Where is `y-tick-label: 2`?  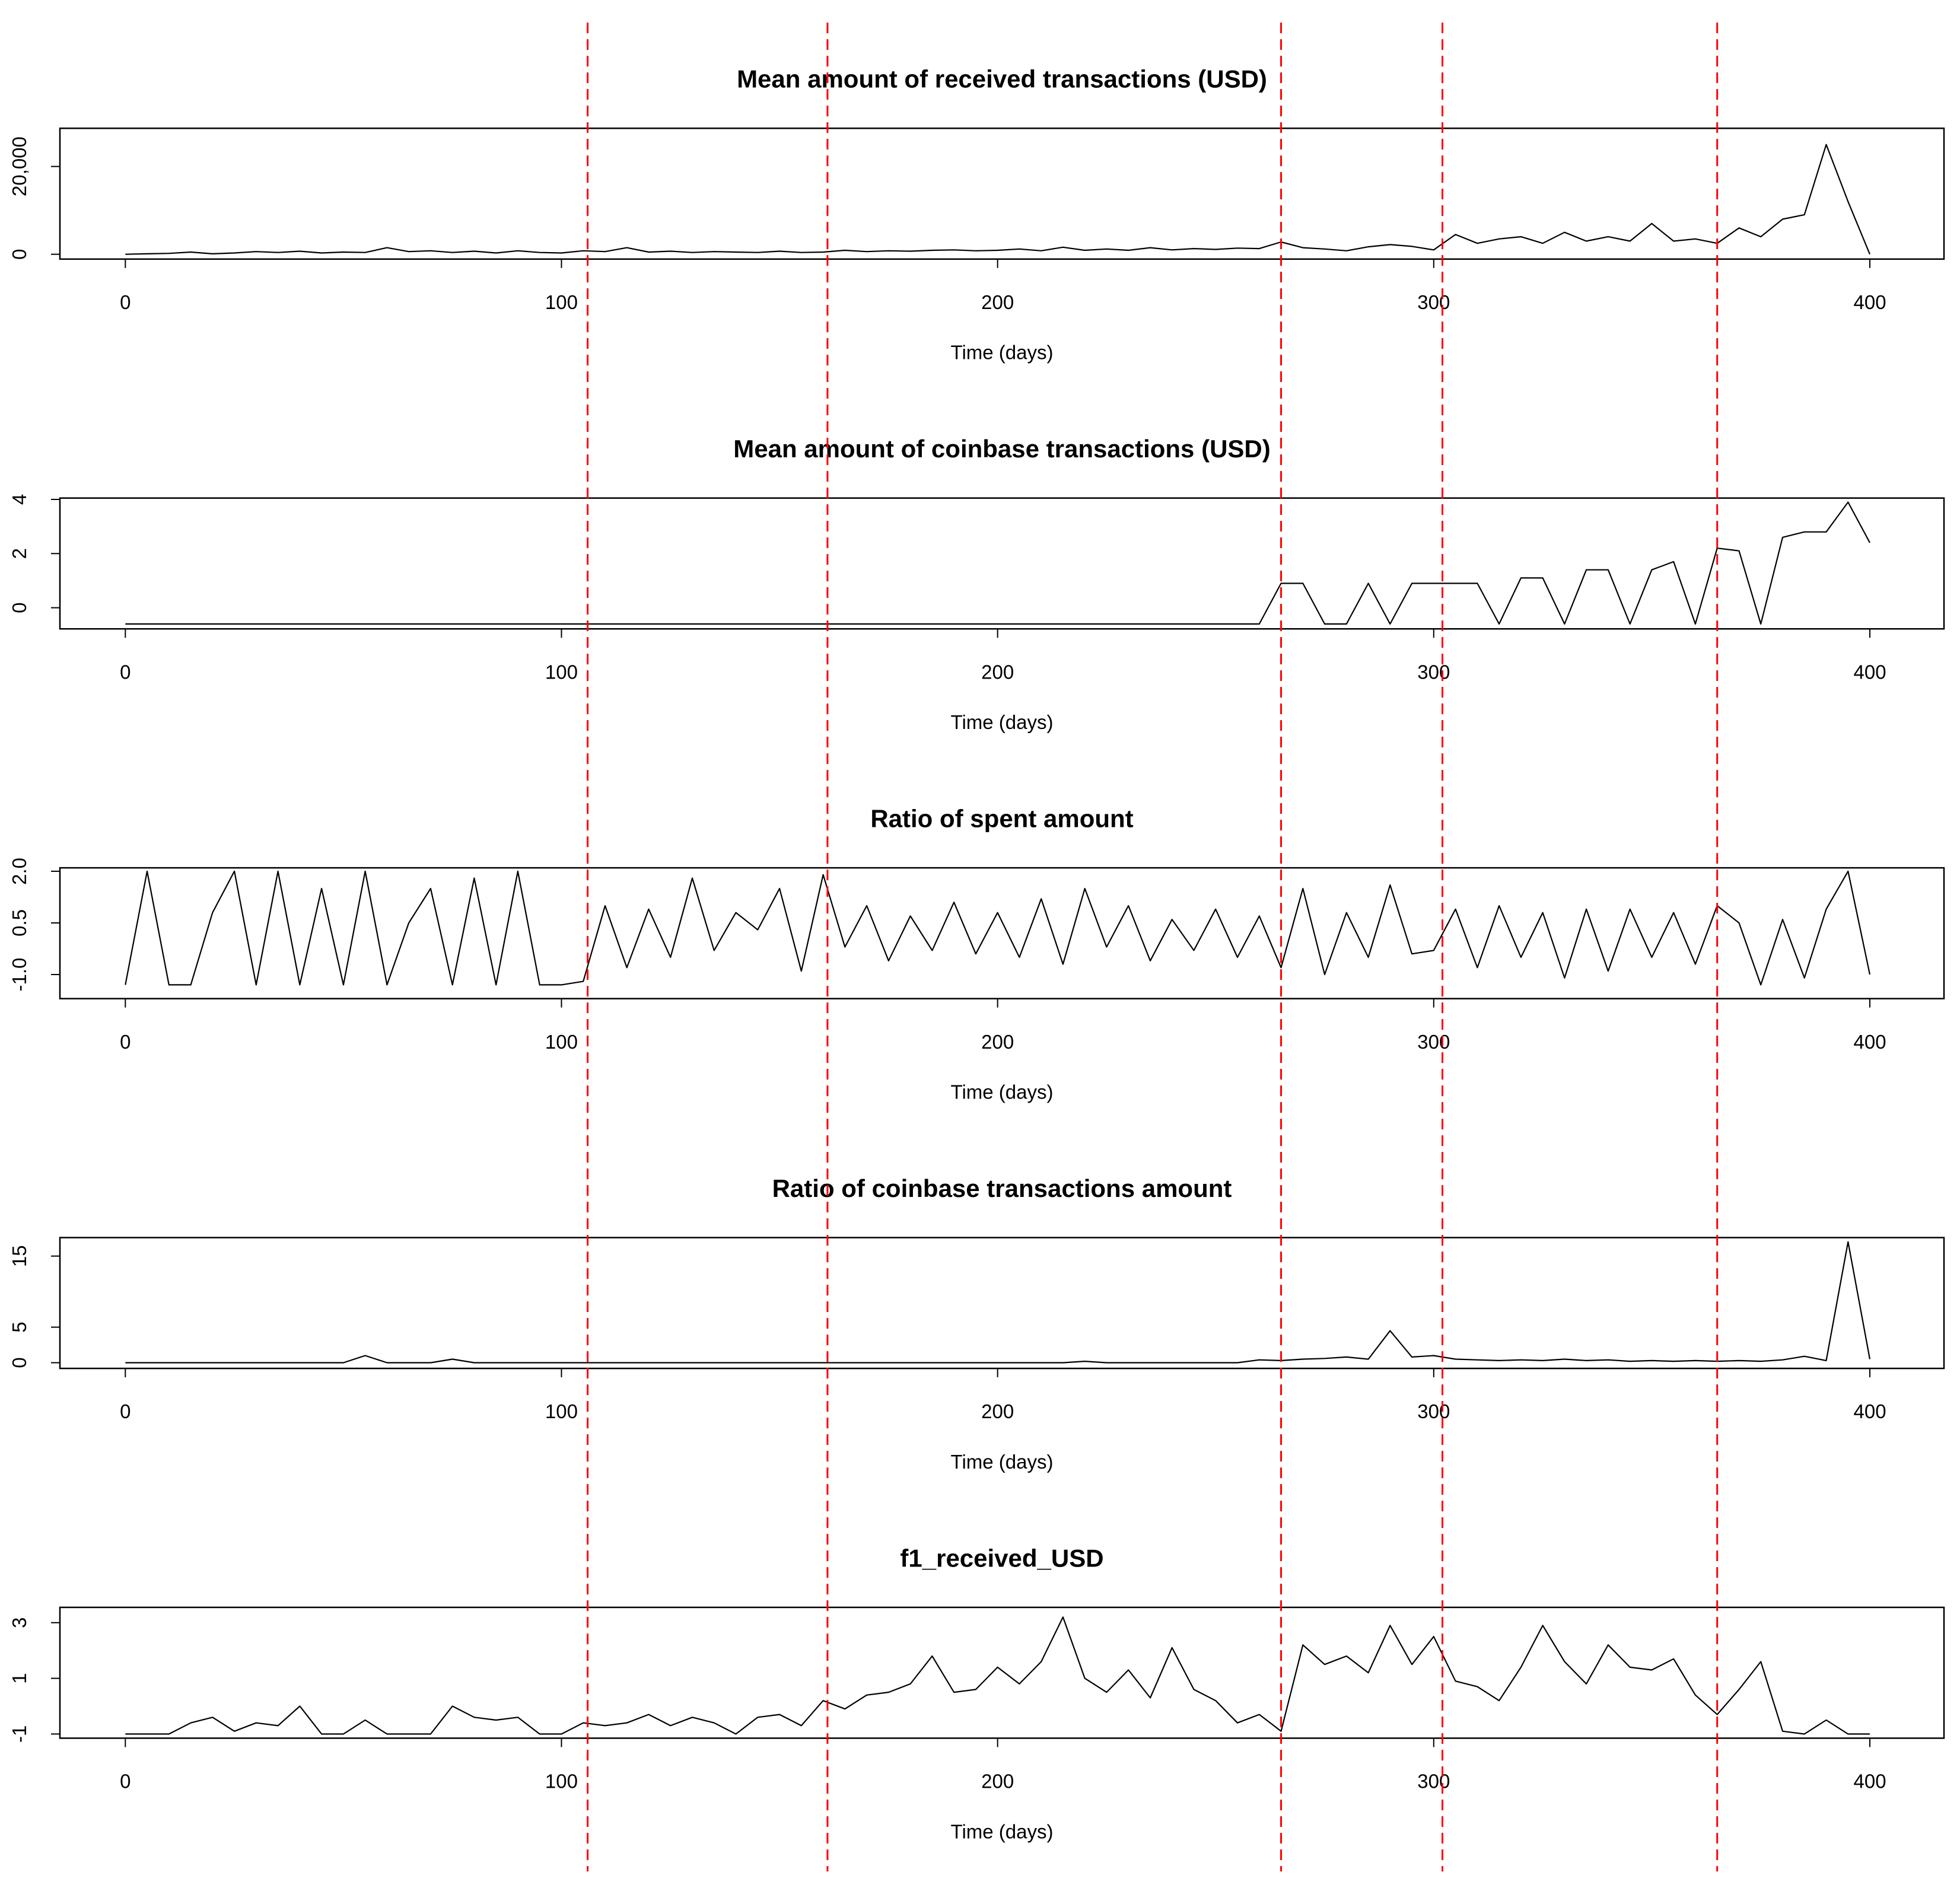 y-tick-label: 2 is located at coordinates (19, 554).